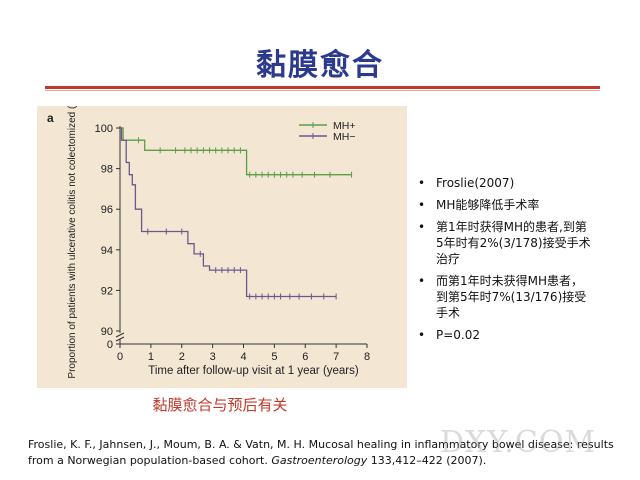 This screenshot has height=480, width=640. What do you see at coordinates (320, 65) in the screenshot?
I see `slide-title: 黏膜愈合` at bounding box center [320, 65].